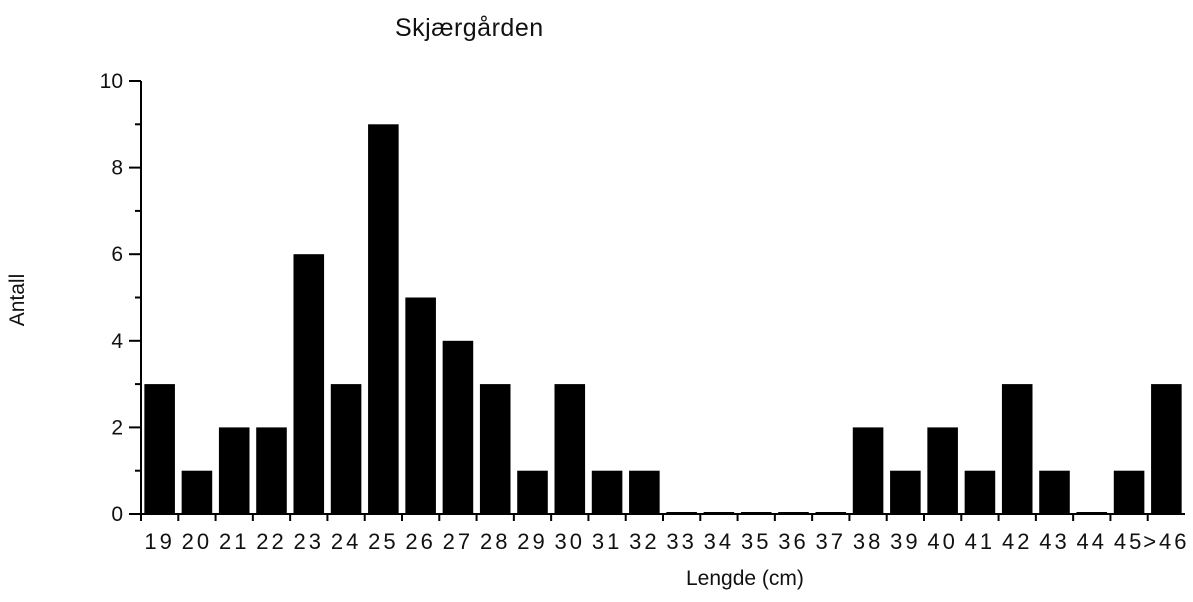  Describe the element at coordinates (309, 541) in the screenshot. I see `x-tick-label: 23` at that location.